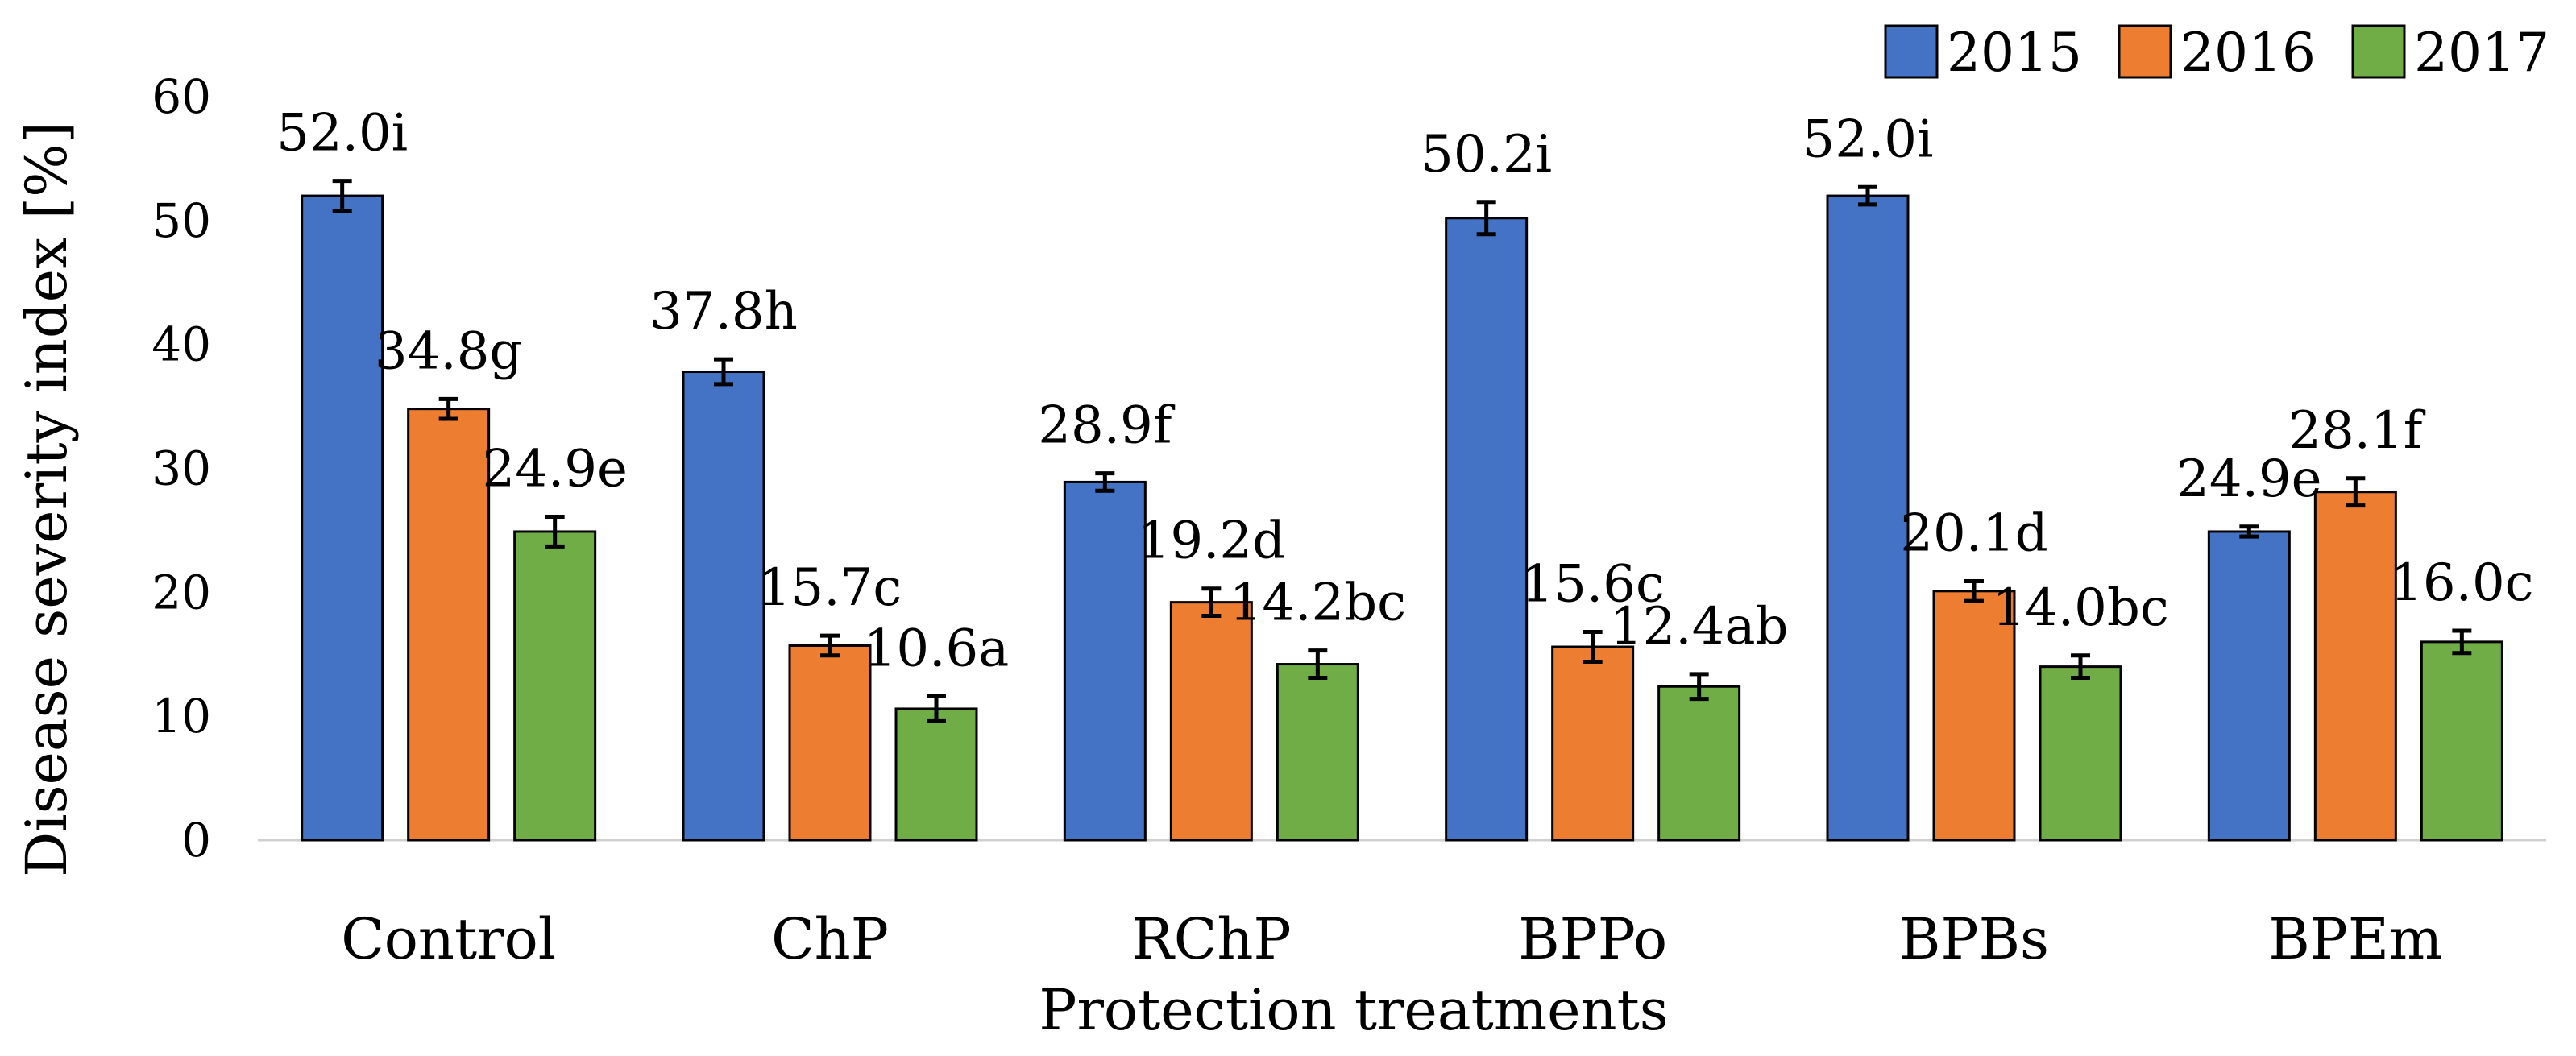 Image resolution: width=2576 pixels, height=1056 pixels. What do you see at coordinates (936, 774) in the screenshot?
I see `bar-2017-ChP` at bounding box center [936, 774].